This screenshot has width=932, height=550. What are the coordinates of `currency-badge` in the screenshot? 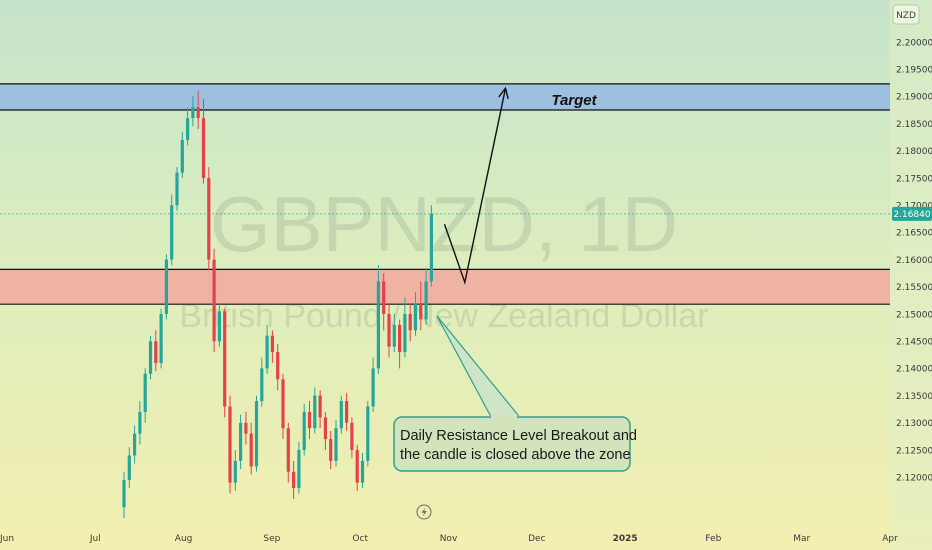 It's located at (906, 14).